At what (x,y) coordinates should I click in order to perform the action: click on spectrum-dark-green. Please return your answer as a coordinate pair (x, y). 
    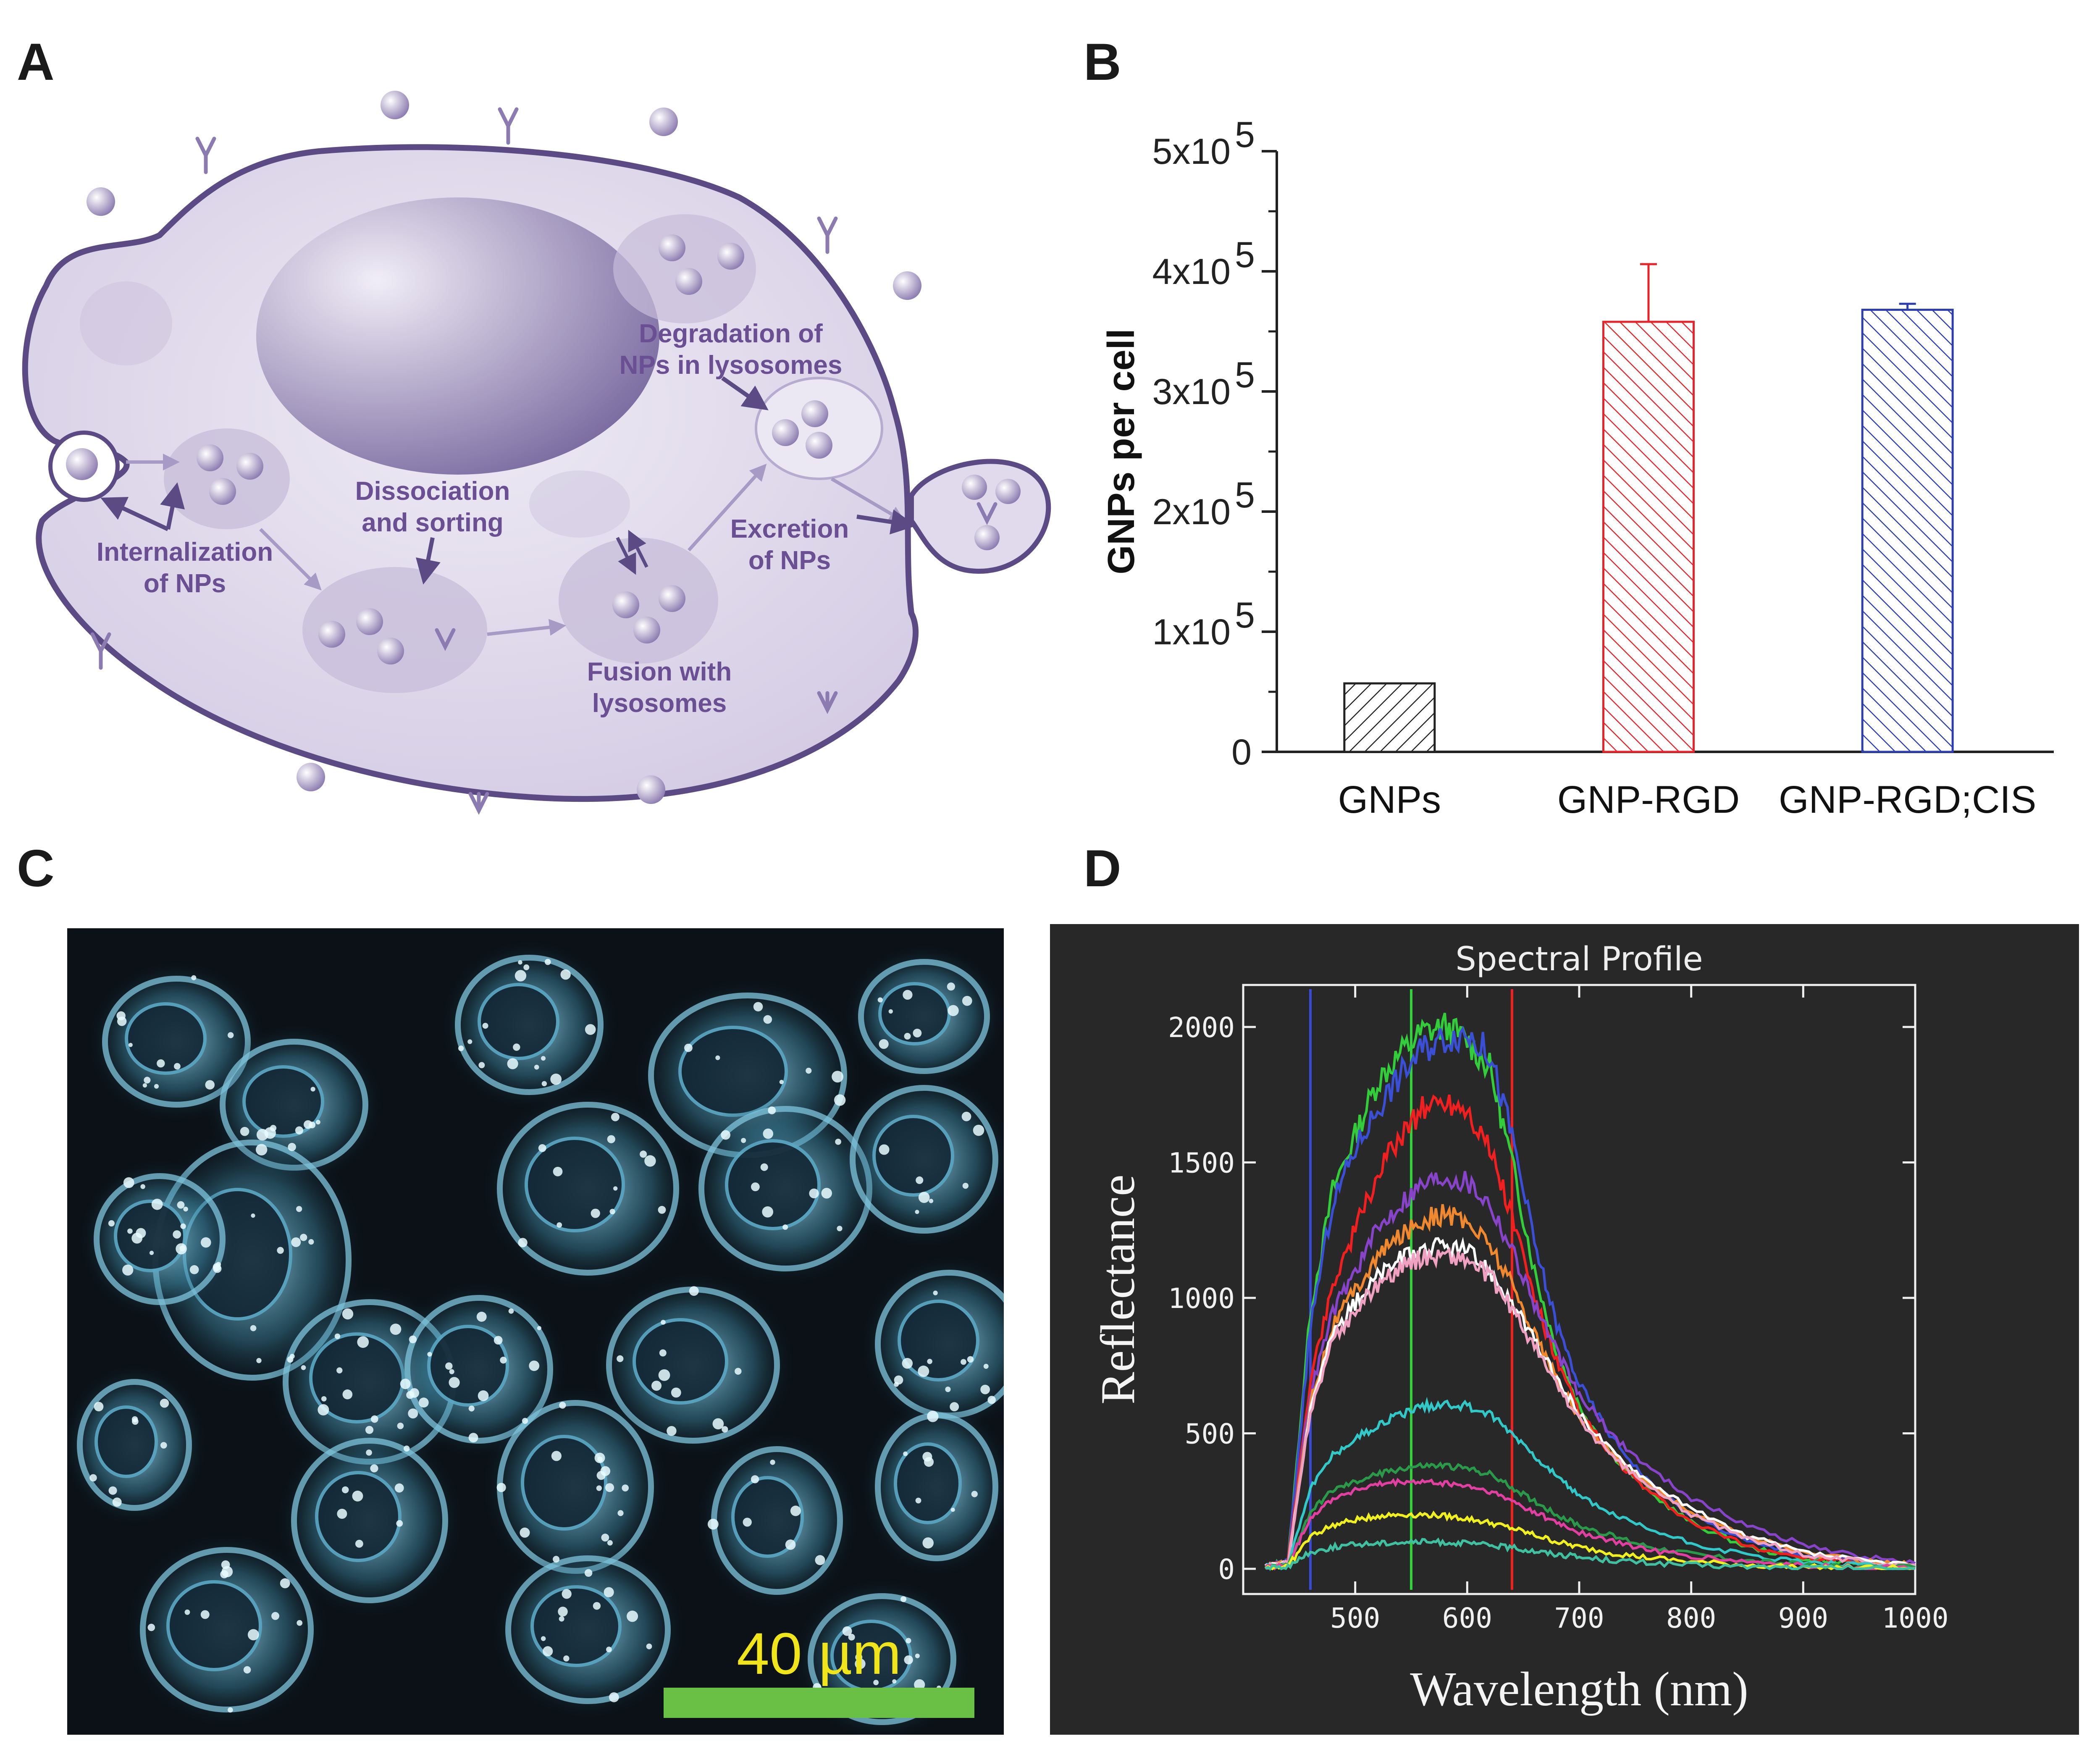
    Looking at the image, I should click on (1590, 1516).